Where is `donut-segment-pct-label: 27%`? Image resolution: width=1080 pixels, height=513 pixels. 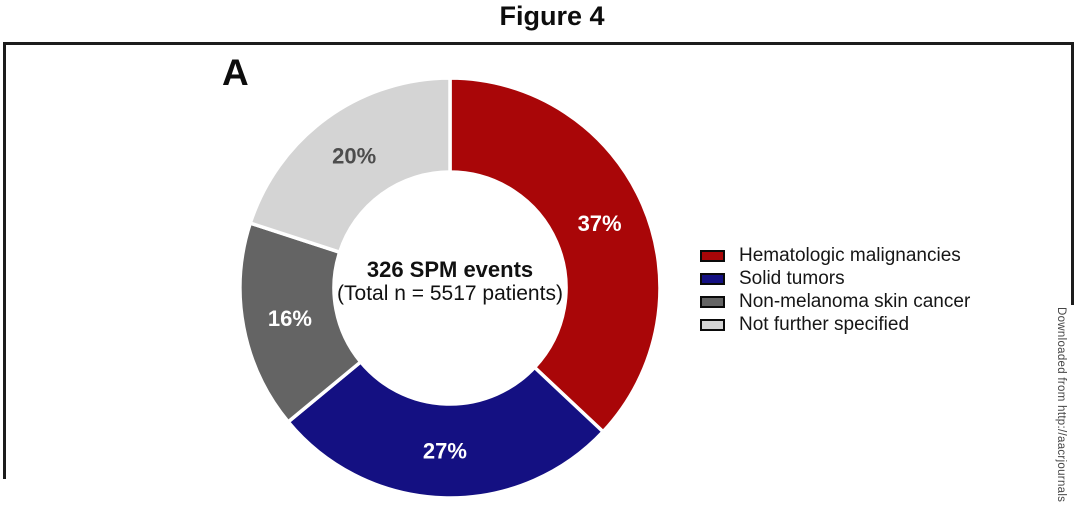
donut-segment-pct-label: 27% is located at coordinates (445, 450).